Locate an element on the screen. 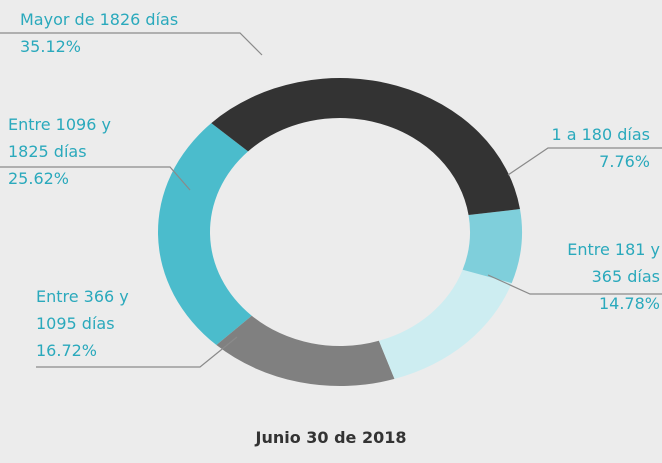 Image resolution: width=662 pixels, height=463 pixels. chart-title: Junio 30 de 2018 is located at coordinates (331, 437).